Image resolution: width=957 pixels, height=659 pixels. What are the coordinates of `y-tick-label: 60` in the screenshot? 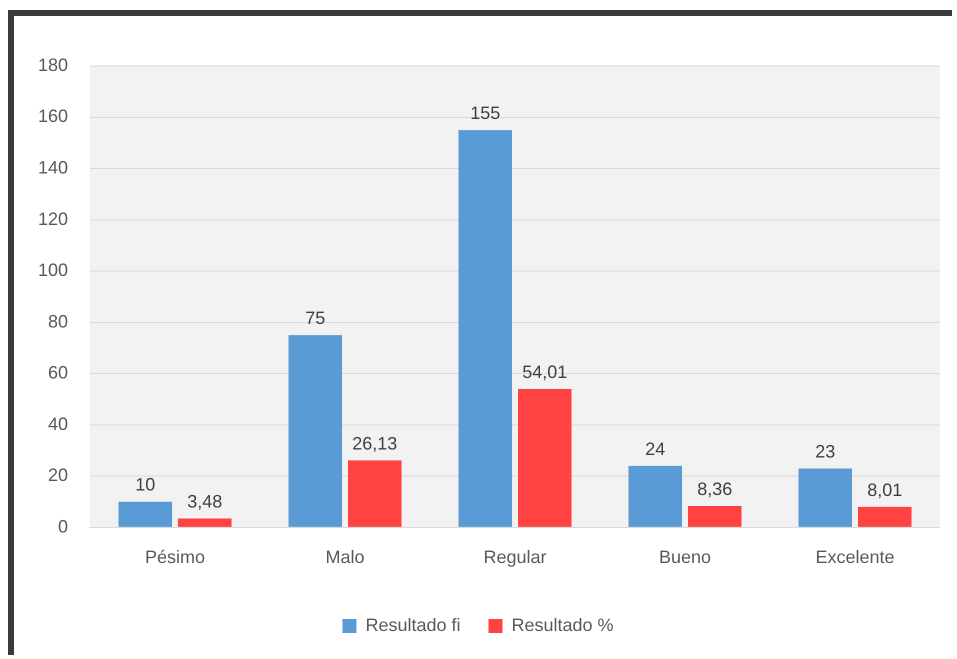 It's located at (58, 372).